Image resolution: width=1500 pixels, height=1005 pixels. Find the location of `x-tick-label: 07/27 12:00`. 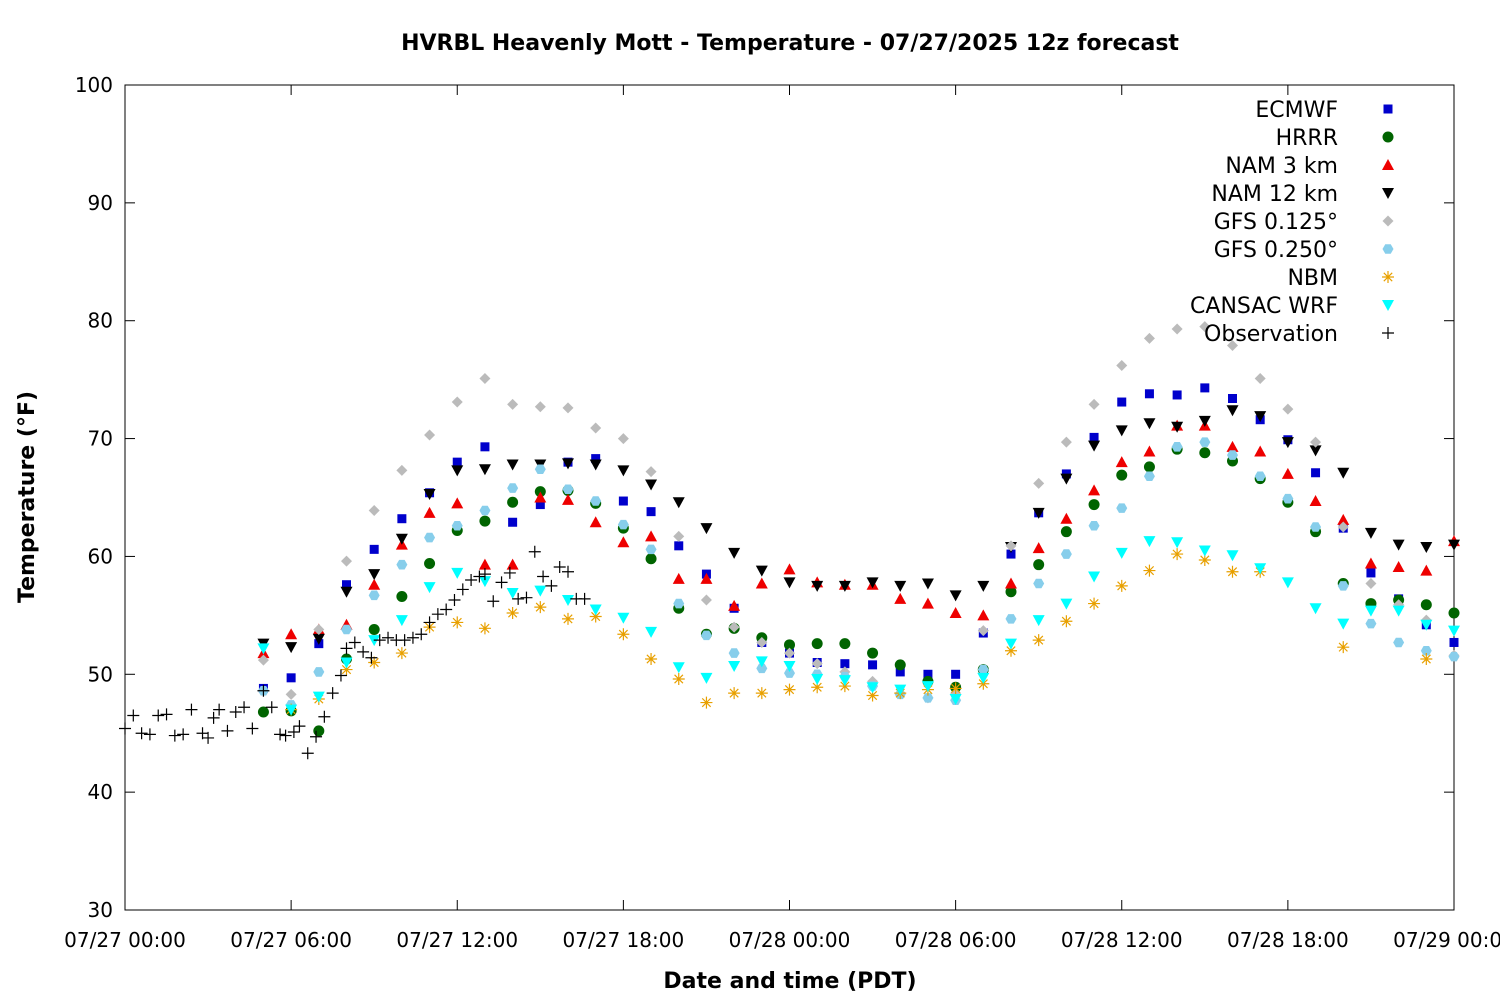

x-tick-label: 07/27 12:00 is located at coordinates (457, 940).